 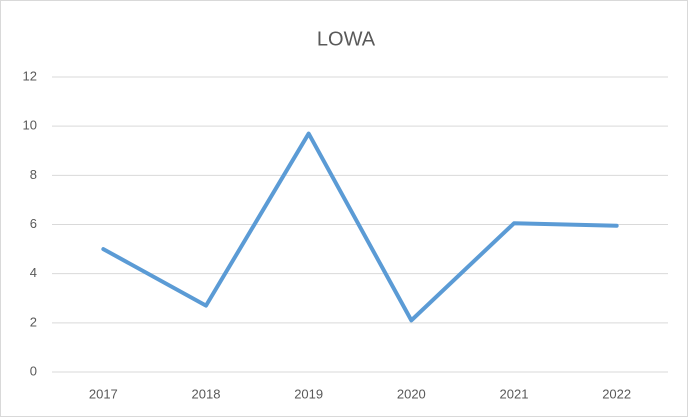 I want to click on y-tick-label: 12, so click(x=30, y=75).